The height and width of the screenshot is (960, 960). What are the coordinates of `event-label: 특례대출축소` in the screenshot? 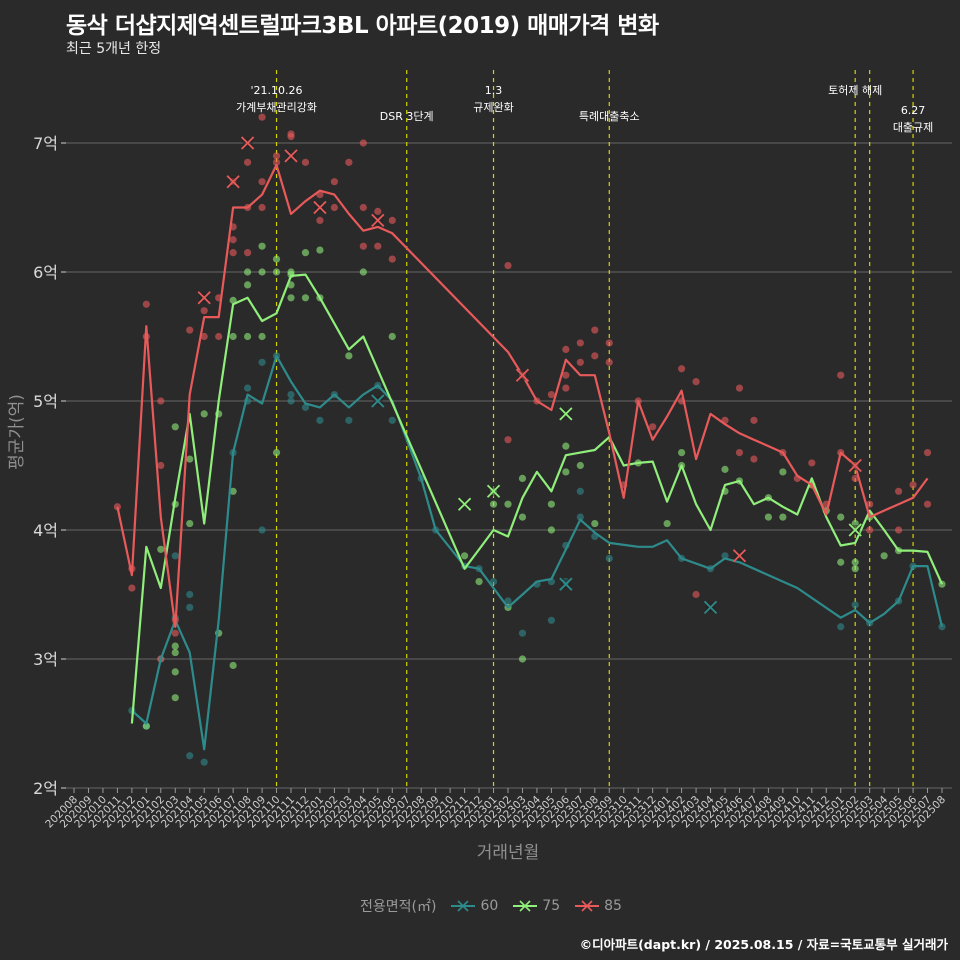 It's located at (609, 116).